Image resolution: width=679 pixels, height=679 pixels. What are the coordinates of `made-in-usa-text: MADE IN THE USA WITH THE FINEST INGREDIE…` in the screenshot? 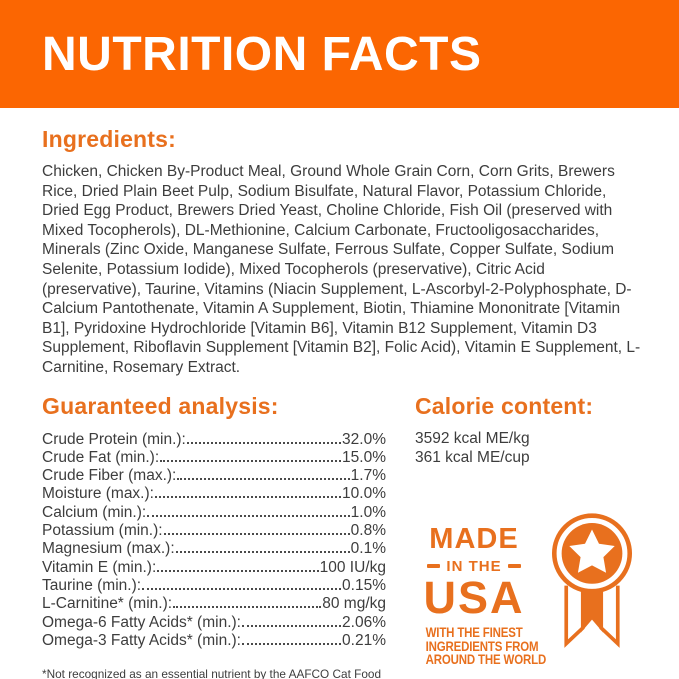 It's located at (481, 595).